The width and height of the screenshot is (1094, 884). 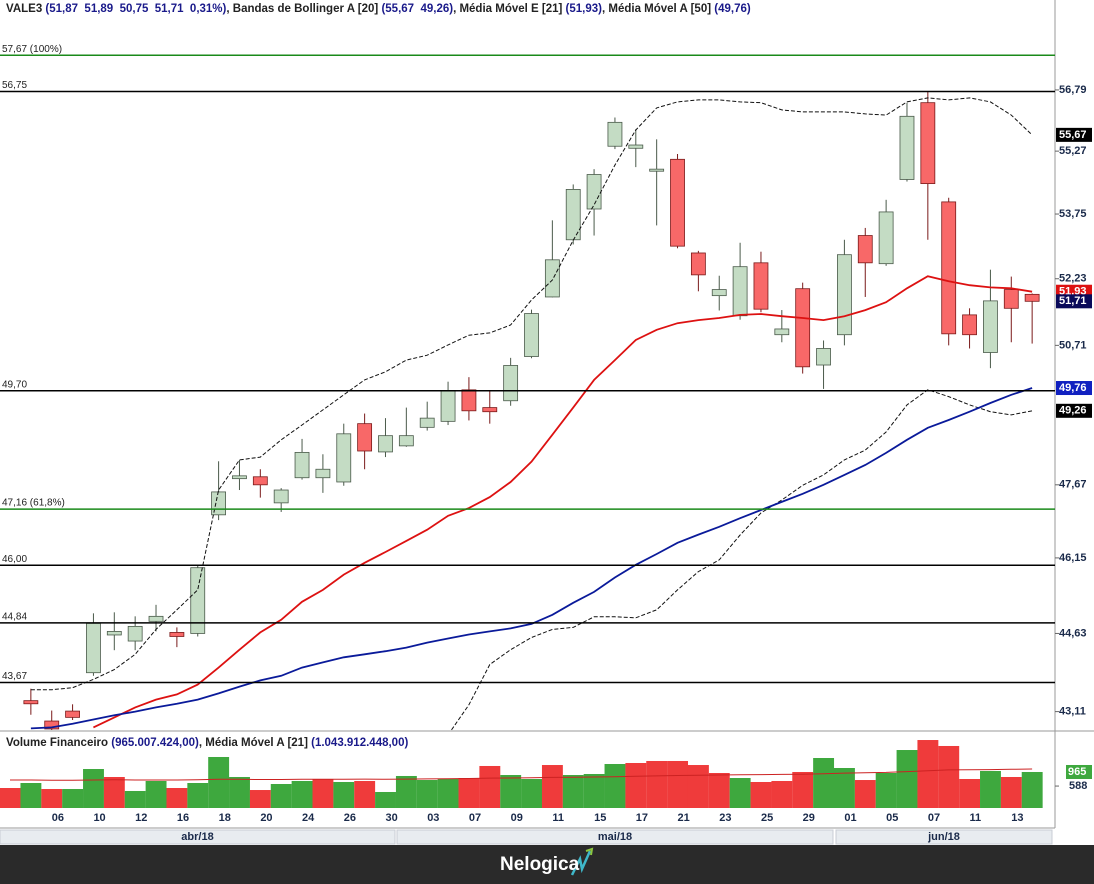 I want to click on x-tick-label: 10, so click(x=99, y=818).